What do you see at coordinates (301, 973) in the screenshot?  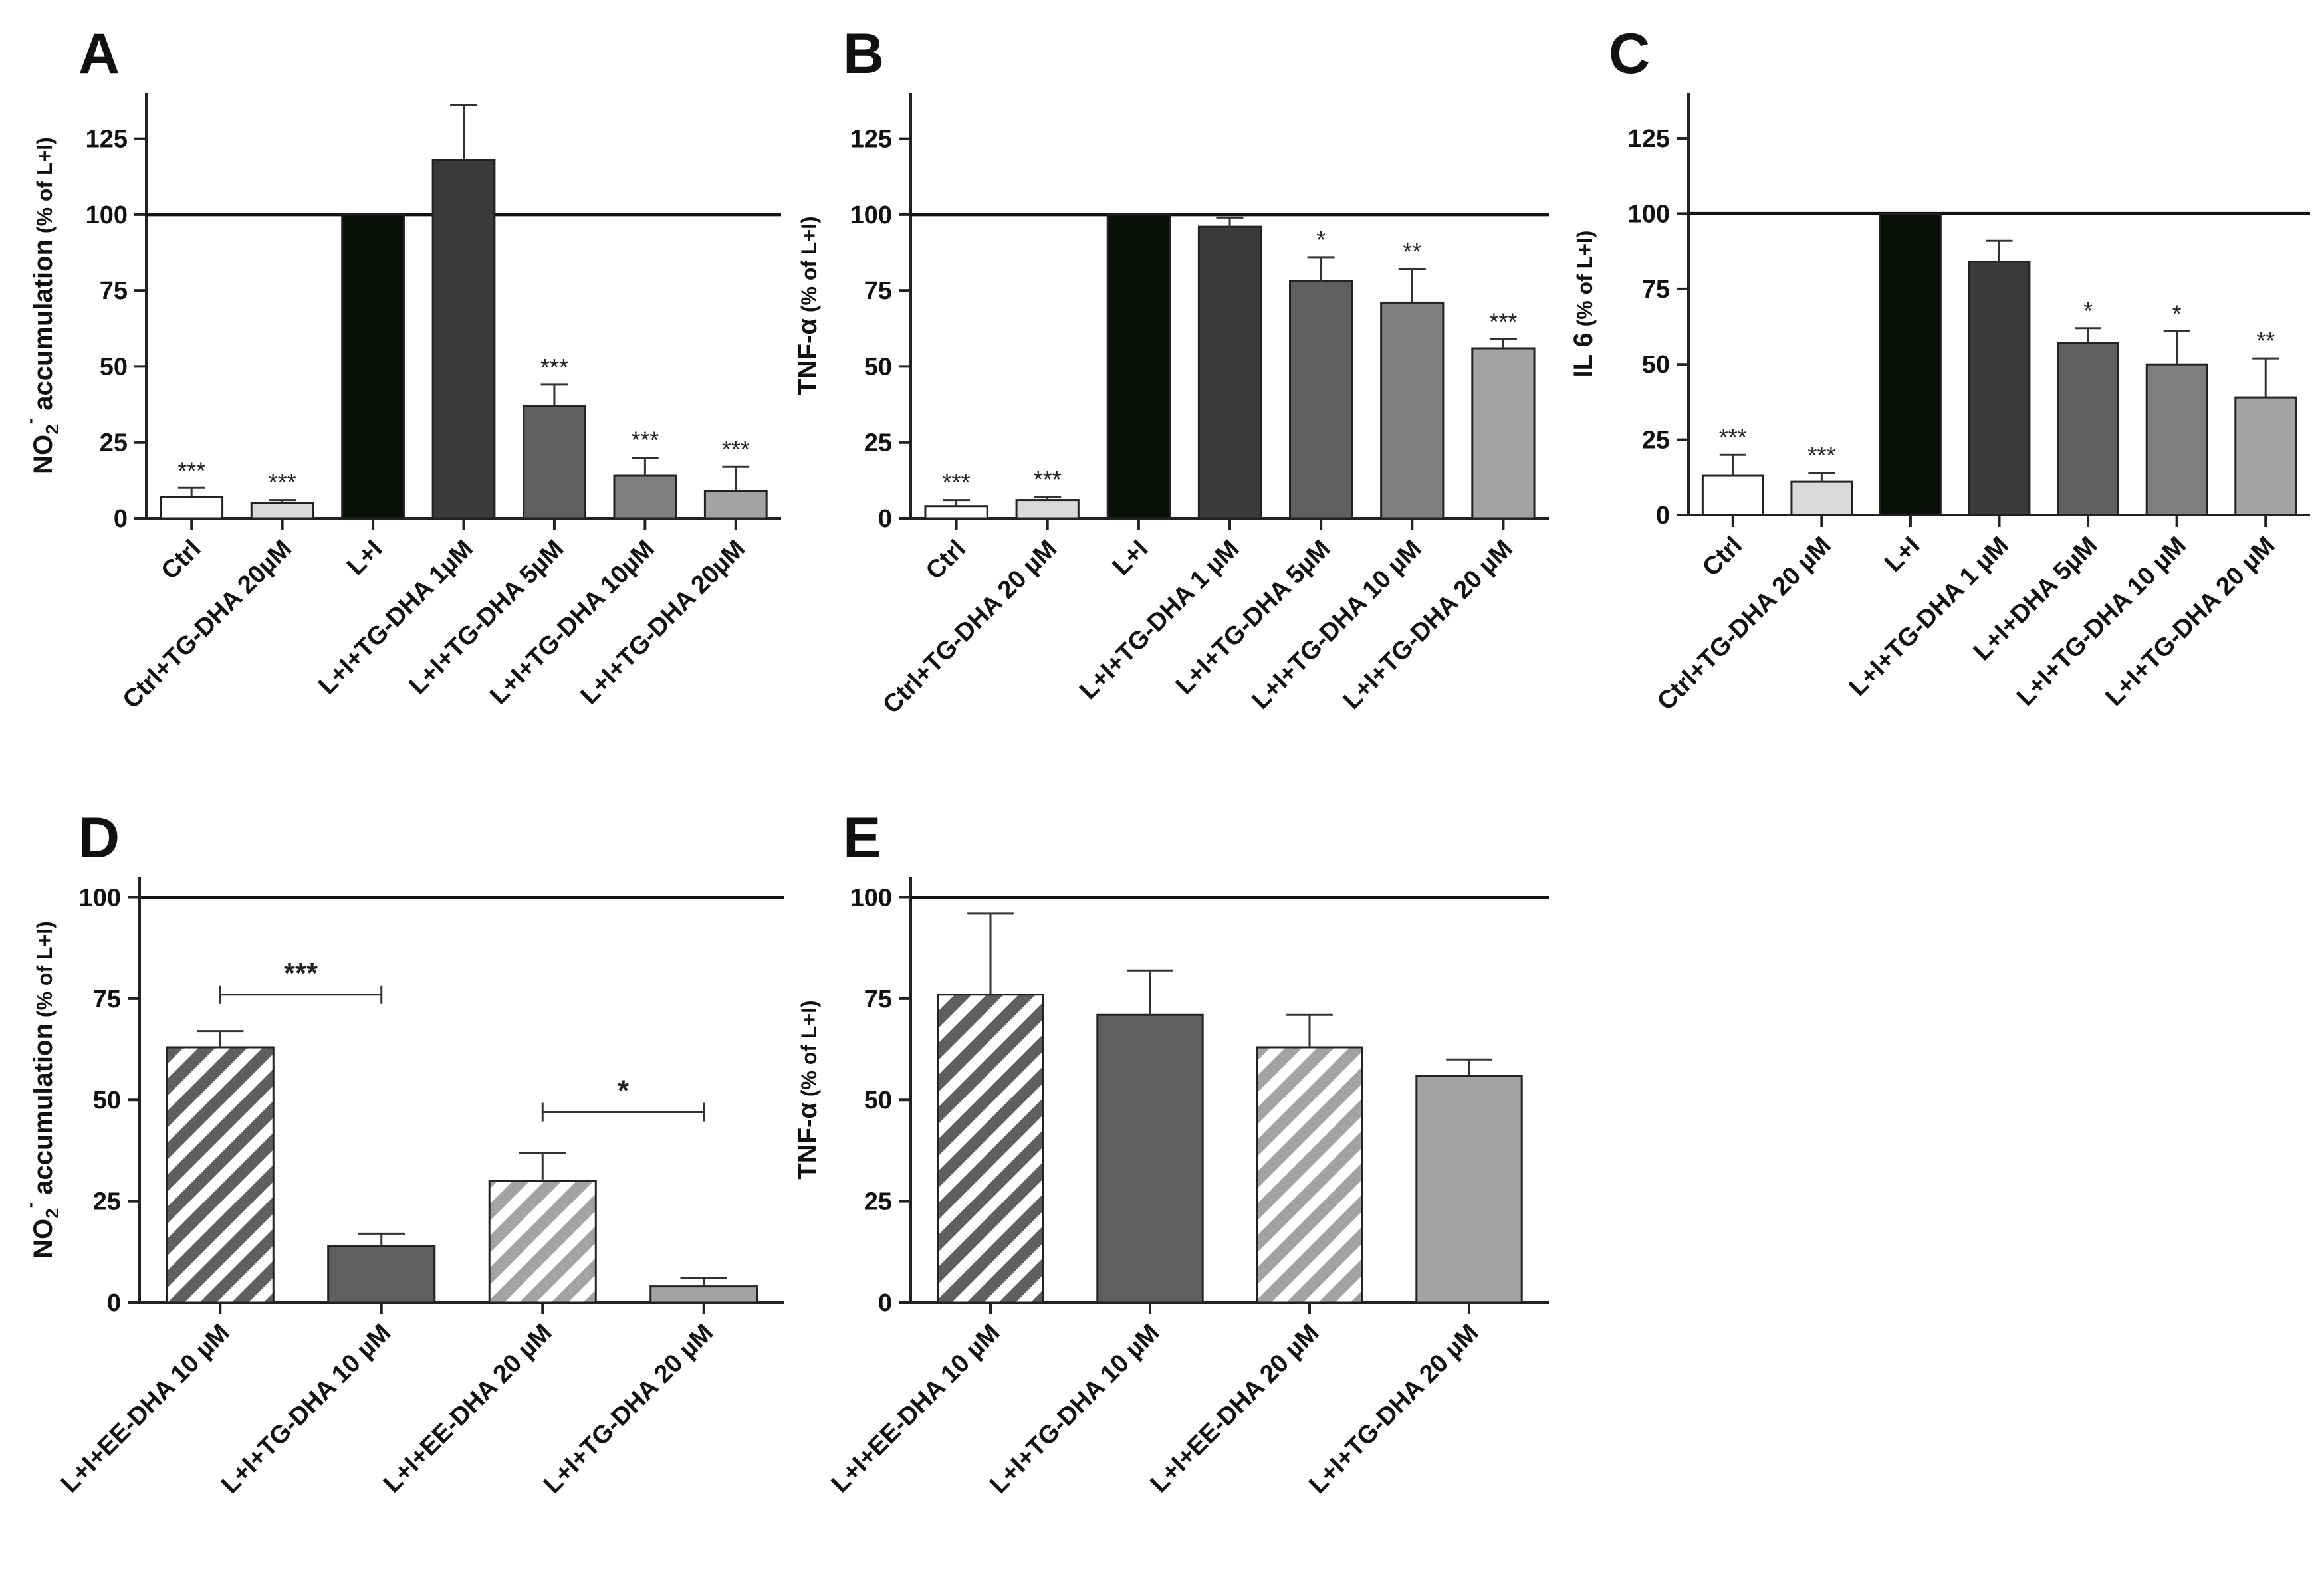 I see `bracket-label: ***` at bounding box center [301, 973].